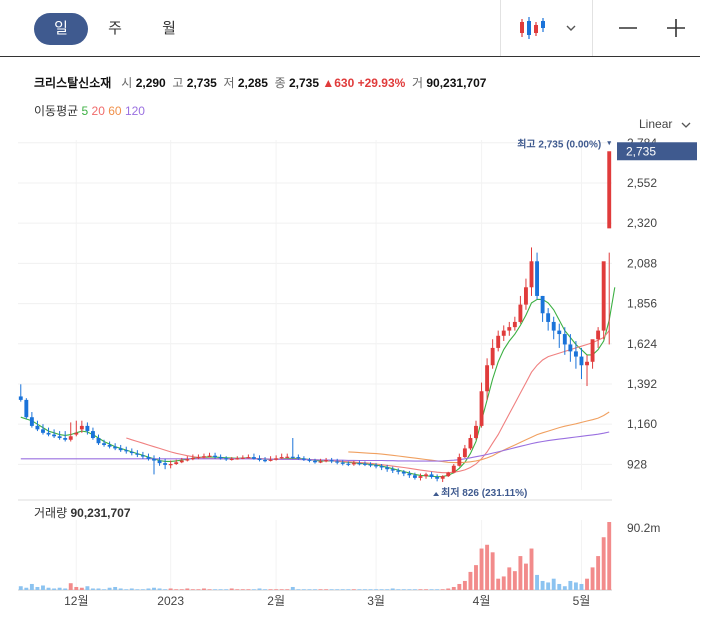  Describe the element at coordinates (89, 110) in the screenshot. I see `moving-average-legend: 이동평균 5 20 60 120` at that location.